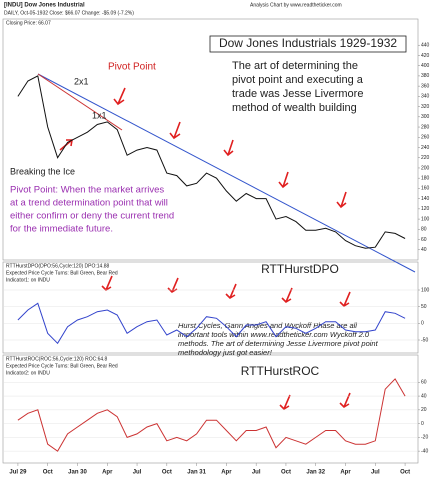 This screenshot has height=480, width=436. Describe the element at coordinates (294, 108) in the screenshot. I see `description-line: method of wealth building` at that location.